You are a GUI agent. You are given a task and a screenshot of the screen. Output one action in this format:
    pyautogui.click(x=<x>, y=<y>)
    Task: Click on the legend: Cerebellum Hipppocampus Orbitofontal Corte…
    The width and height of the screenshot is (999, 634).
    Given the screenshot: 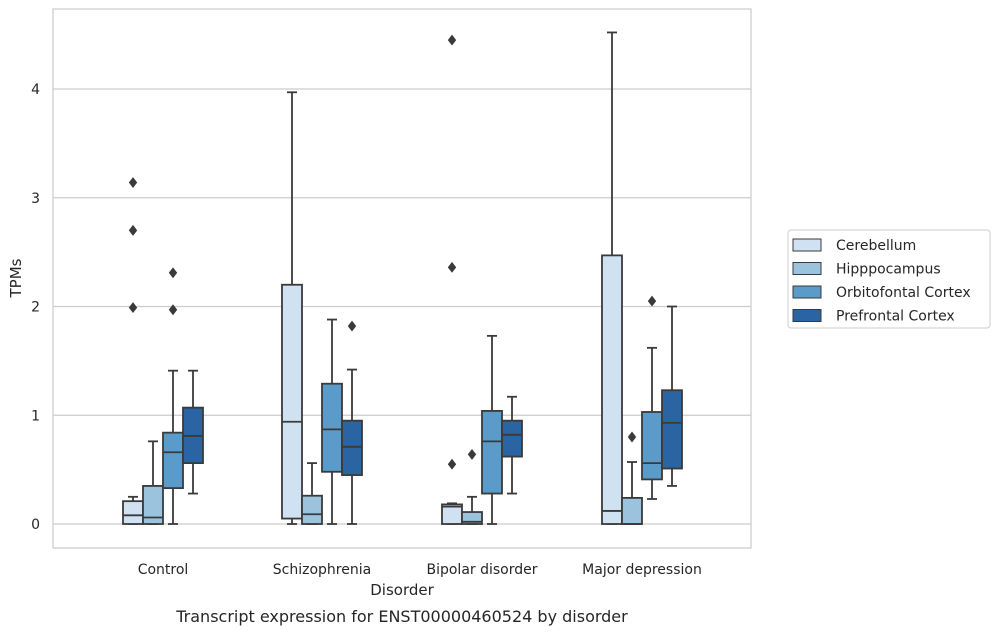 What is the action you would take?
    pyautogui.click(x=889, y=279)
    